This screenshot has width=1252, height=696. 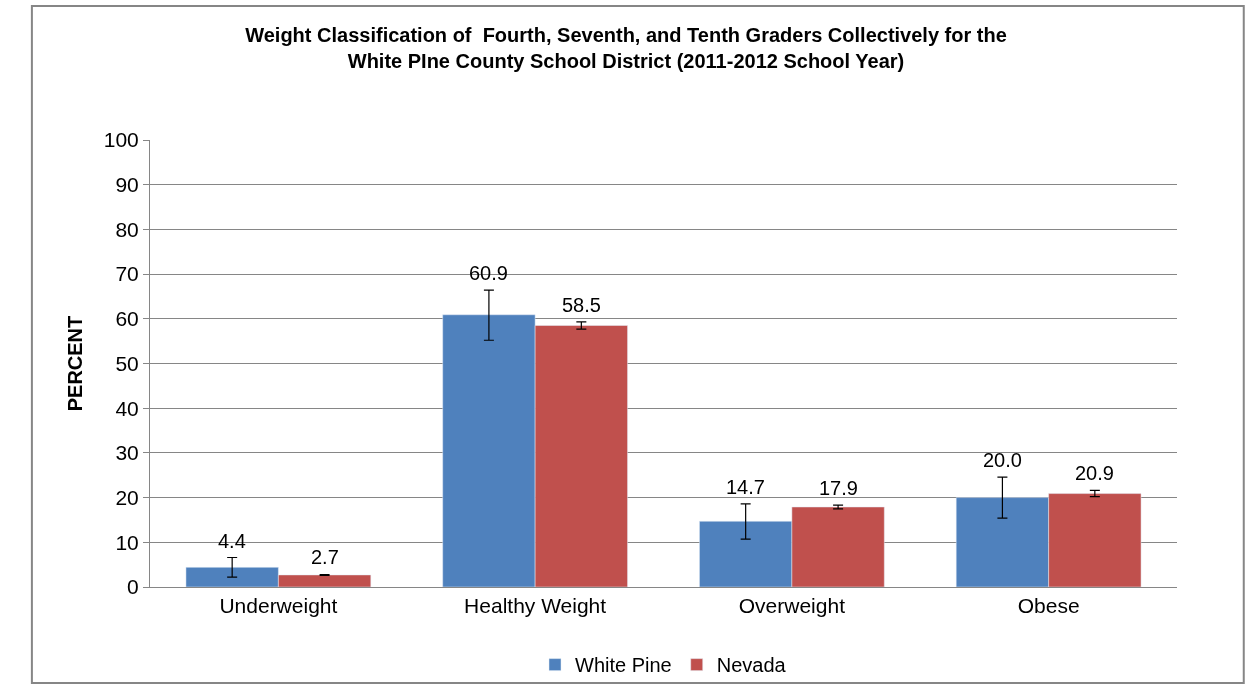 I want to click on y-tick-label: 60, so click(x=127, y=319).